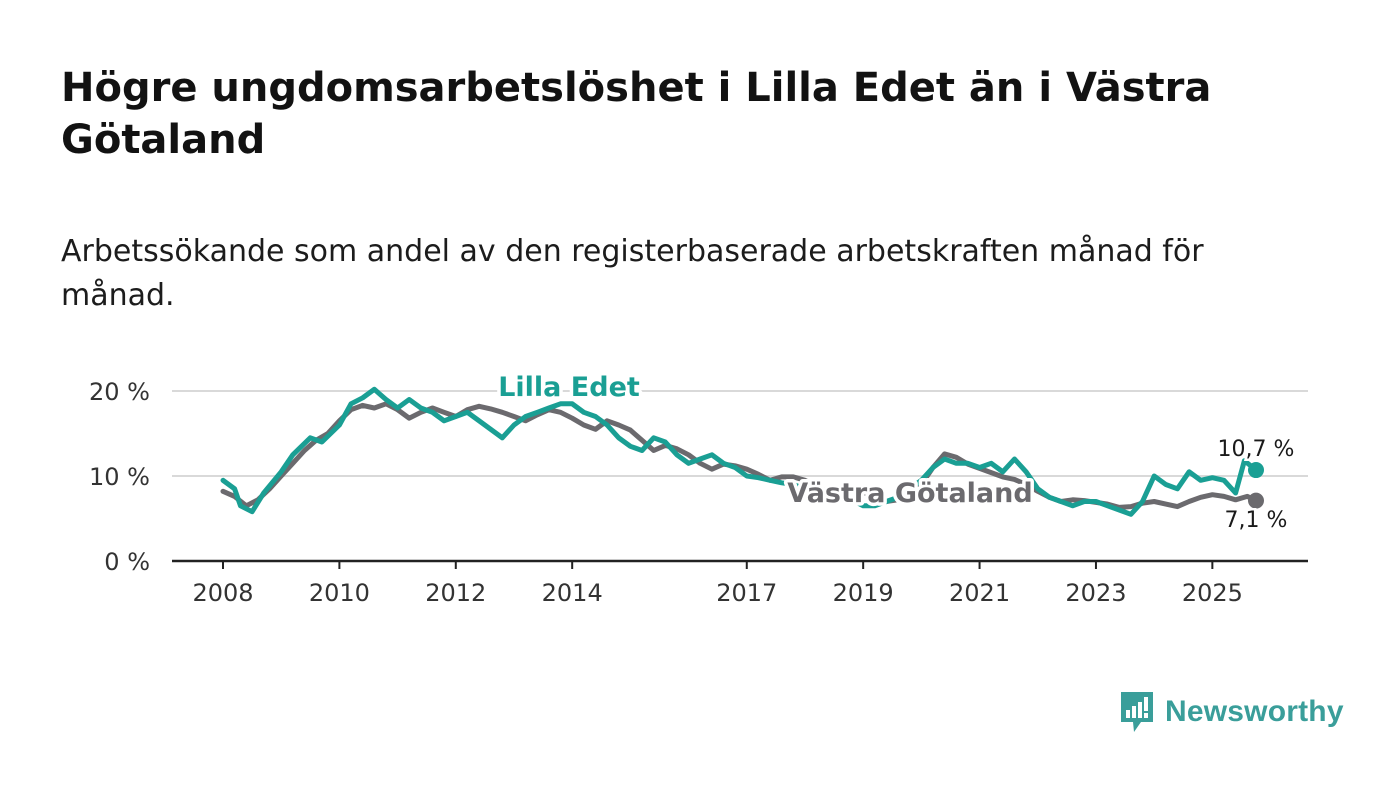 The height and width of the screenshot is (794, 1400). What do you see at coordinates (1254, 711) in the screenshot?
I see `brand-name: Newsworthy` at bounding box center [1254, 711].